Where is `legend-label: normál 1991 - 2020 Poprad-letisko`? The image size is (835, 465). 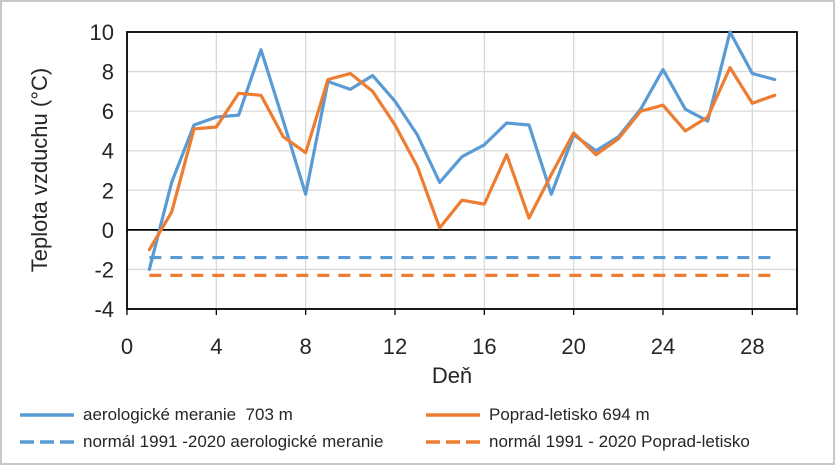 legend-label: normál 1991 - 2020 Poprad-letisko is located at coordinates (619, 441).